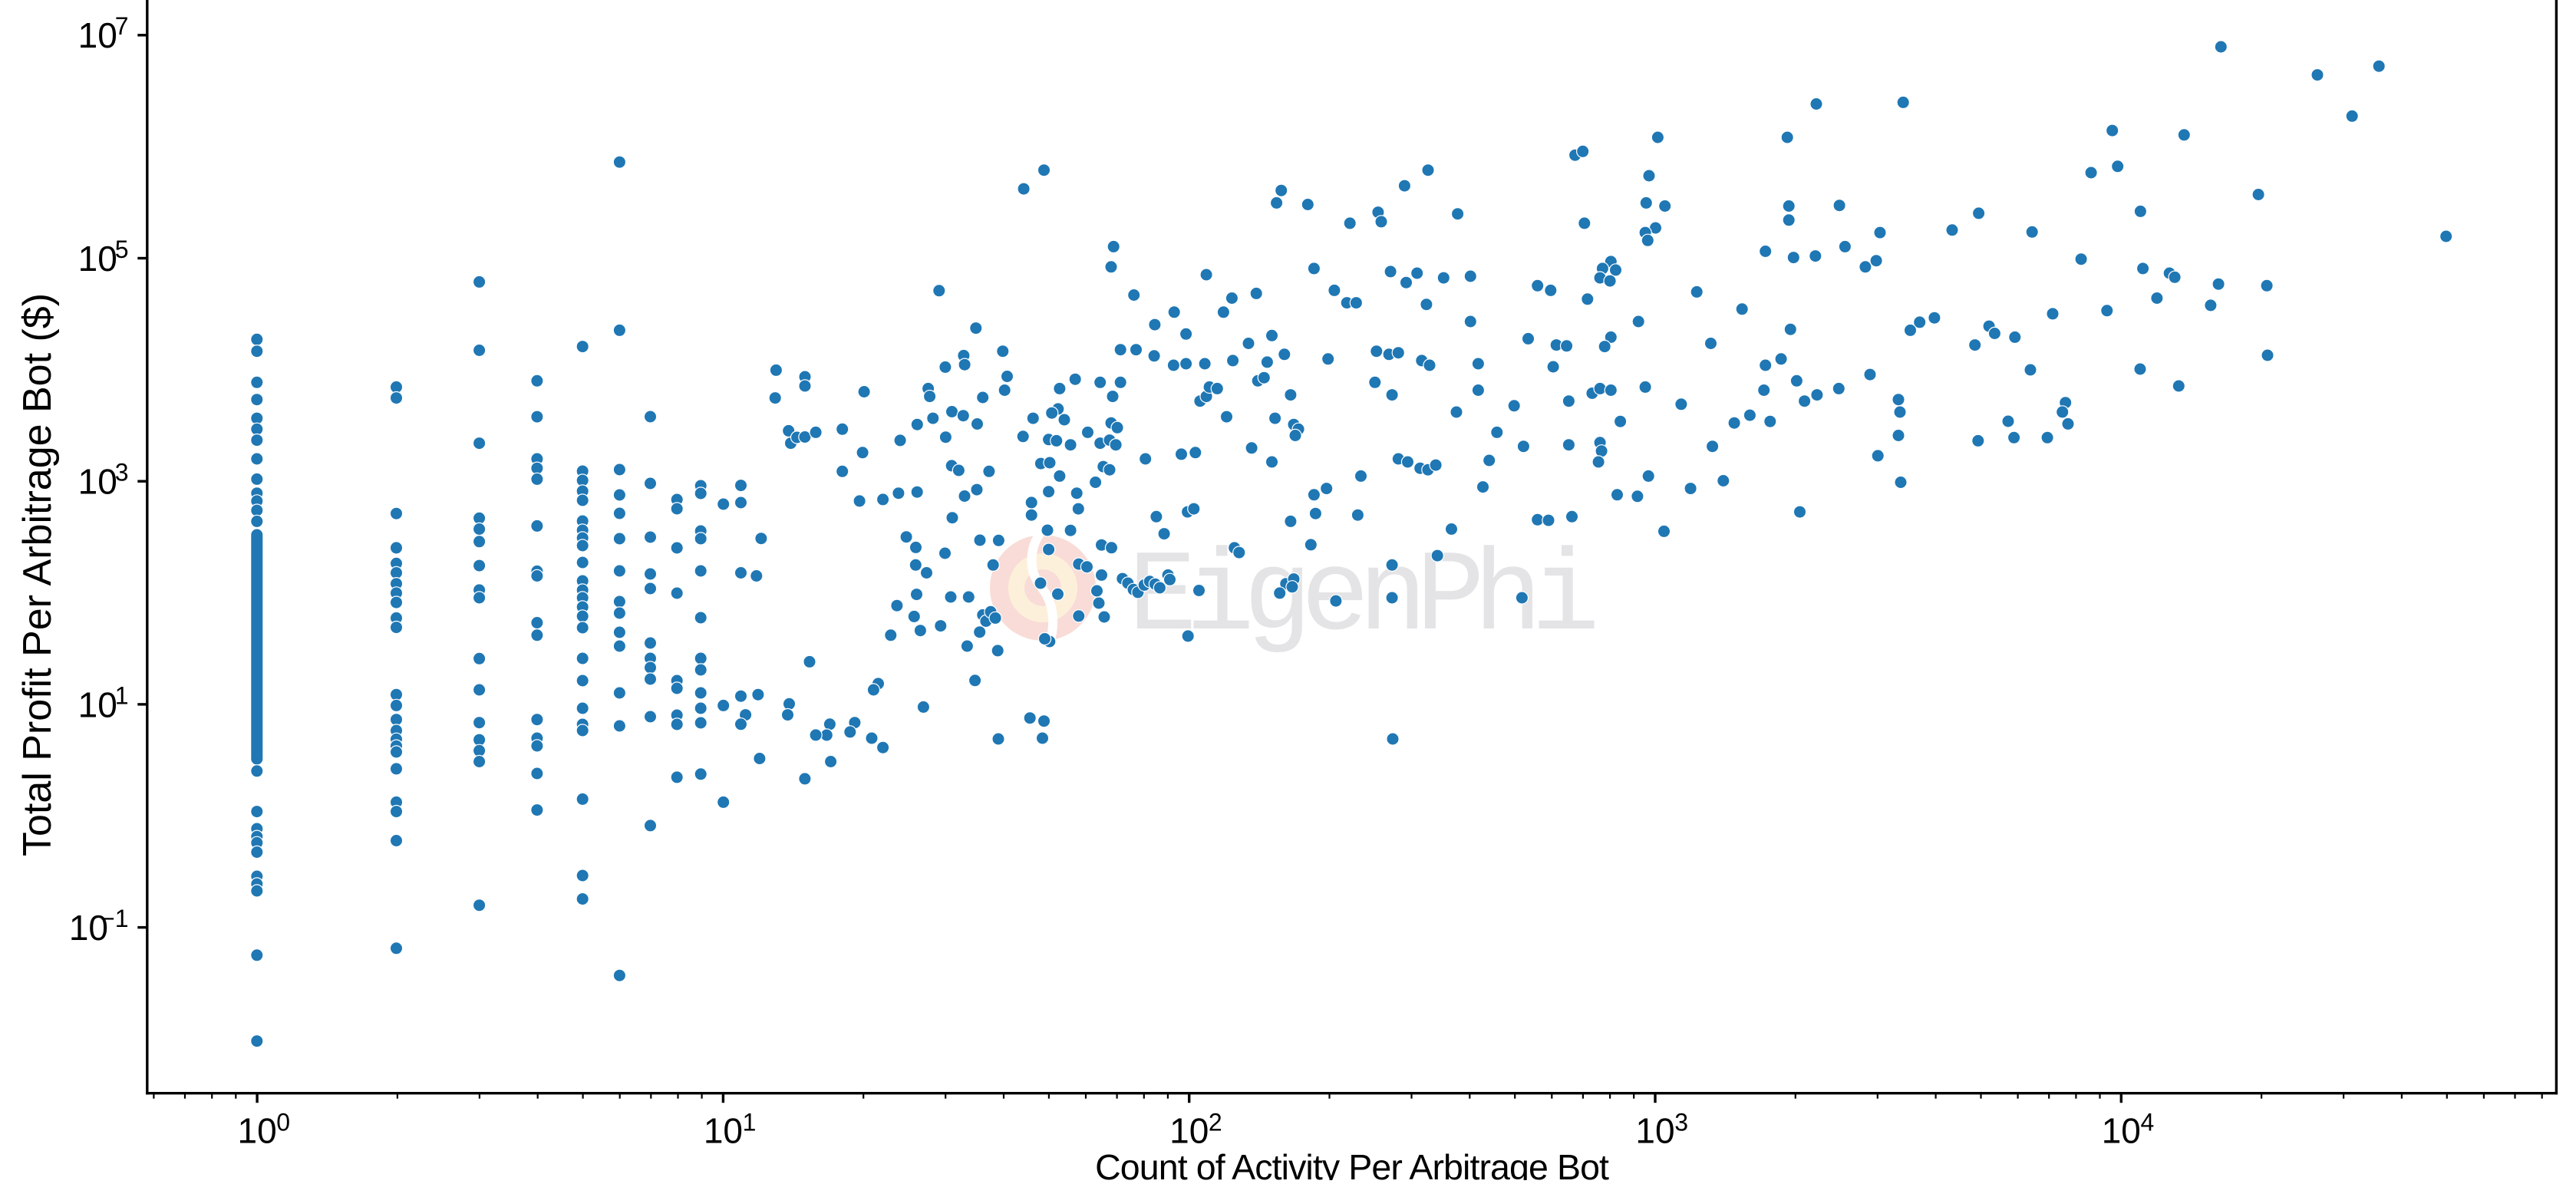 Image resolution: width=2576 pixels, height=1184 pixels. What do you see at coordinates (122, 26) in the screenshot?
I see `svg-text: 7` at bounding box center [122, 26].